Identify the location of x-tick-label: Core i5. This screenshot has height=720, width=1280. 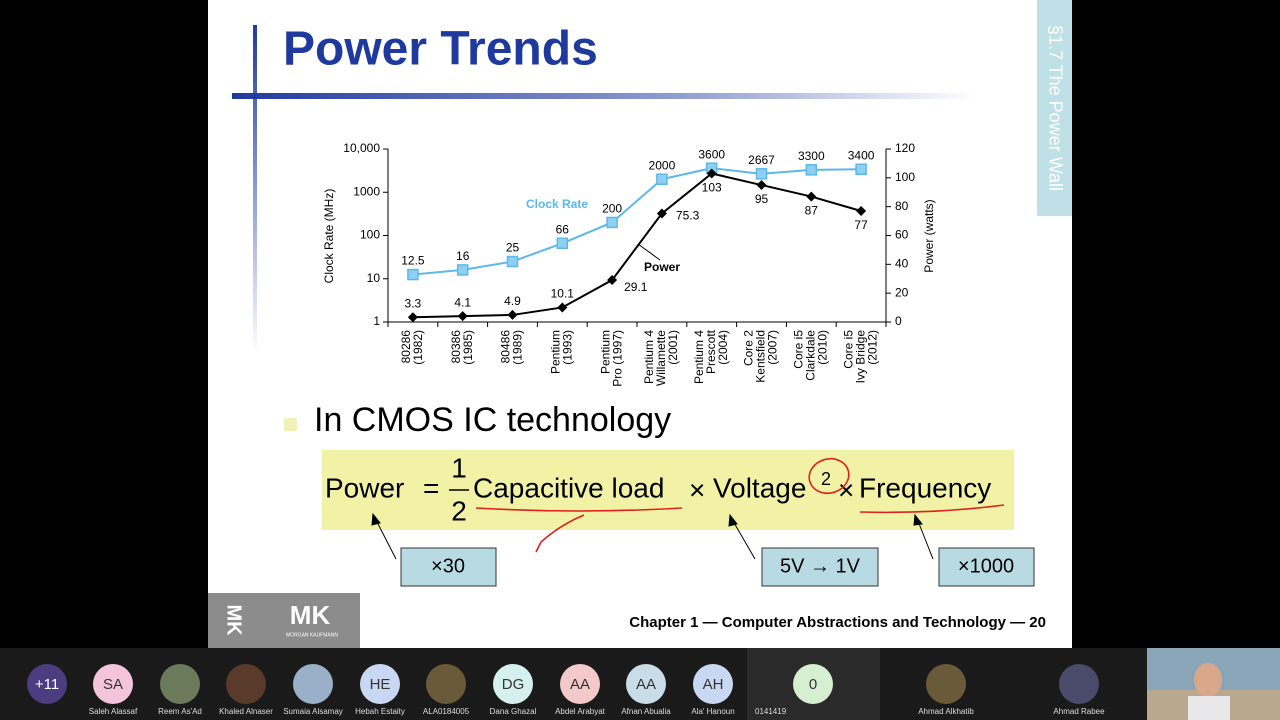
(798, 349).